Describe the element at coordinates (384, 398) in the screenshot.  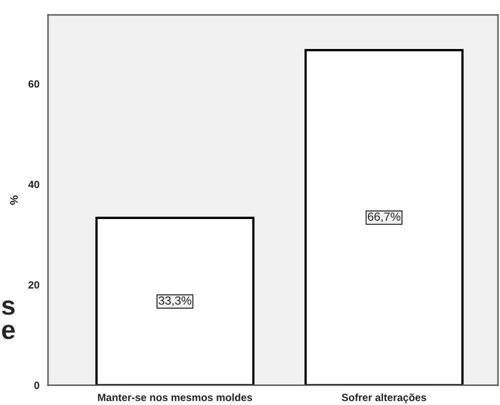
I see `x-tick-label: Sofrer alterações` at that location.